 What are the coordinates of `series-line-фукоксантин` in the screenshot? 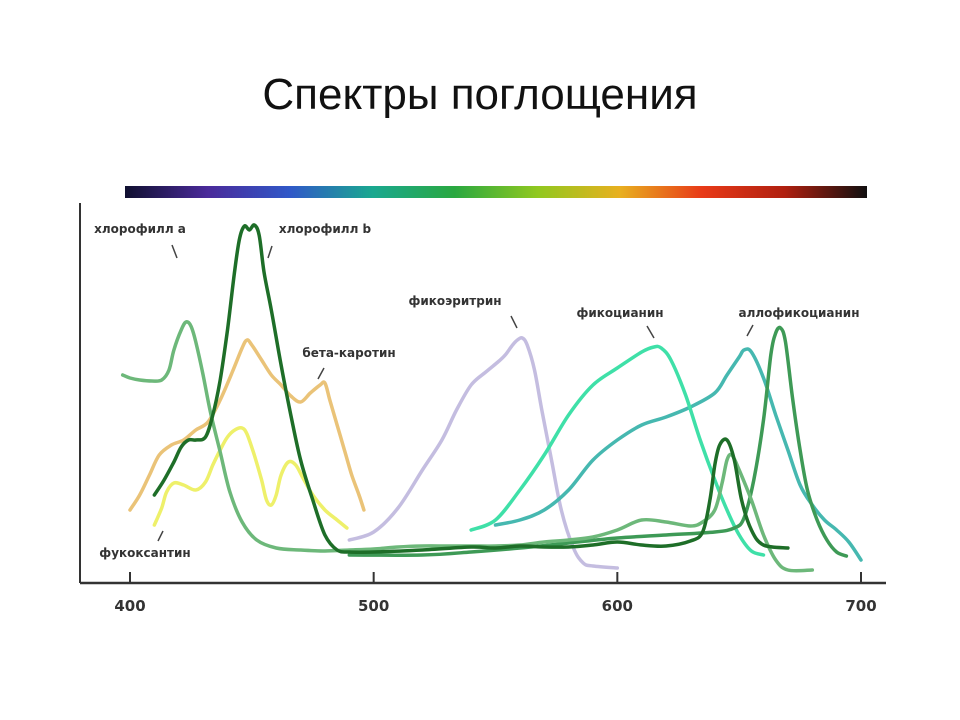 It's located at (250, 478).